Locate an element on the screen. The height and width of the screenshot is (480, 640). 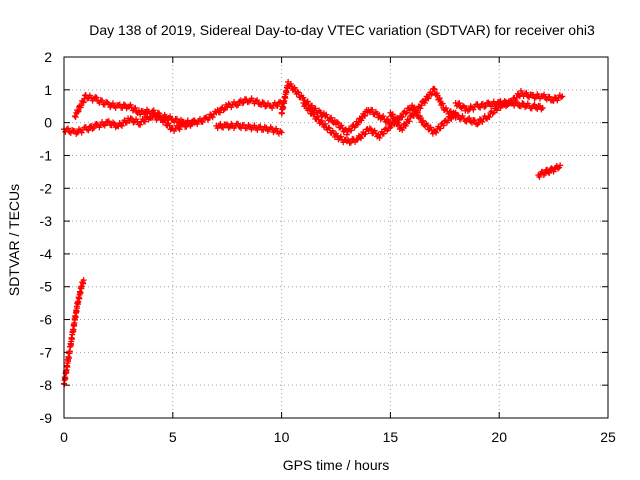
x-tick-label: 25 is located at coordinates (608, 437).